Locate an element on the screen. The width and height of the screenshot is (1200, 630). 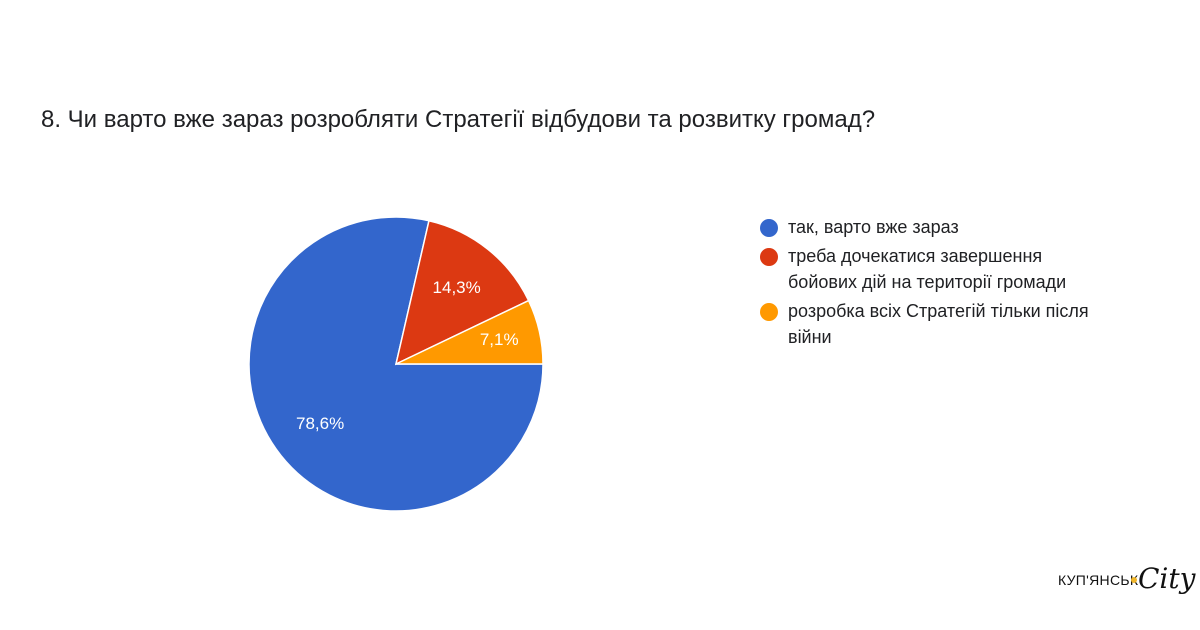
pie-label-2: 7,1% is located at coordinates (499, 339).